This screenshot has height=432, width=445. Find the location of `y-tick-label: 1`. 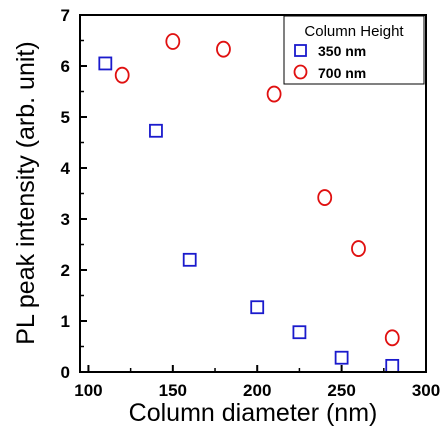

y-tick-label: 1 is located at coordinates (65, 321).